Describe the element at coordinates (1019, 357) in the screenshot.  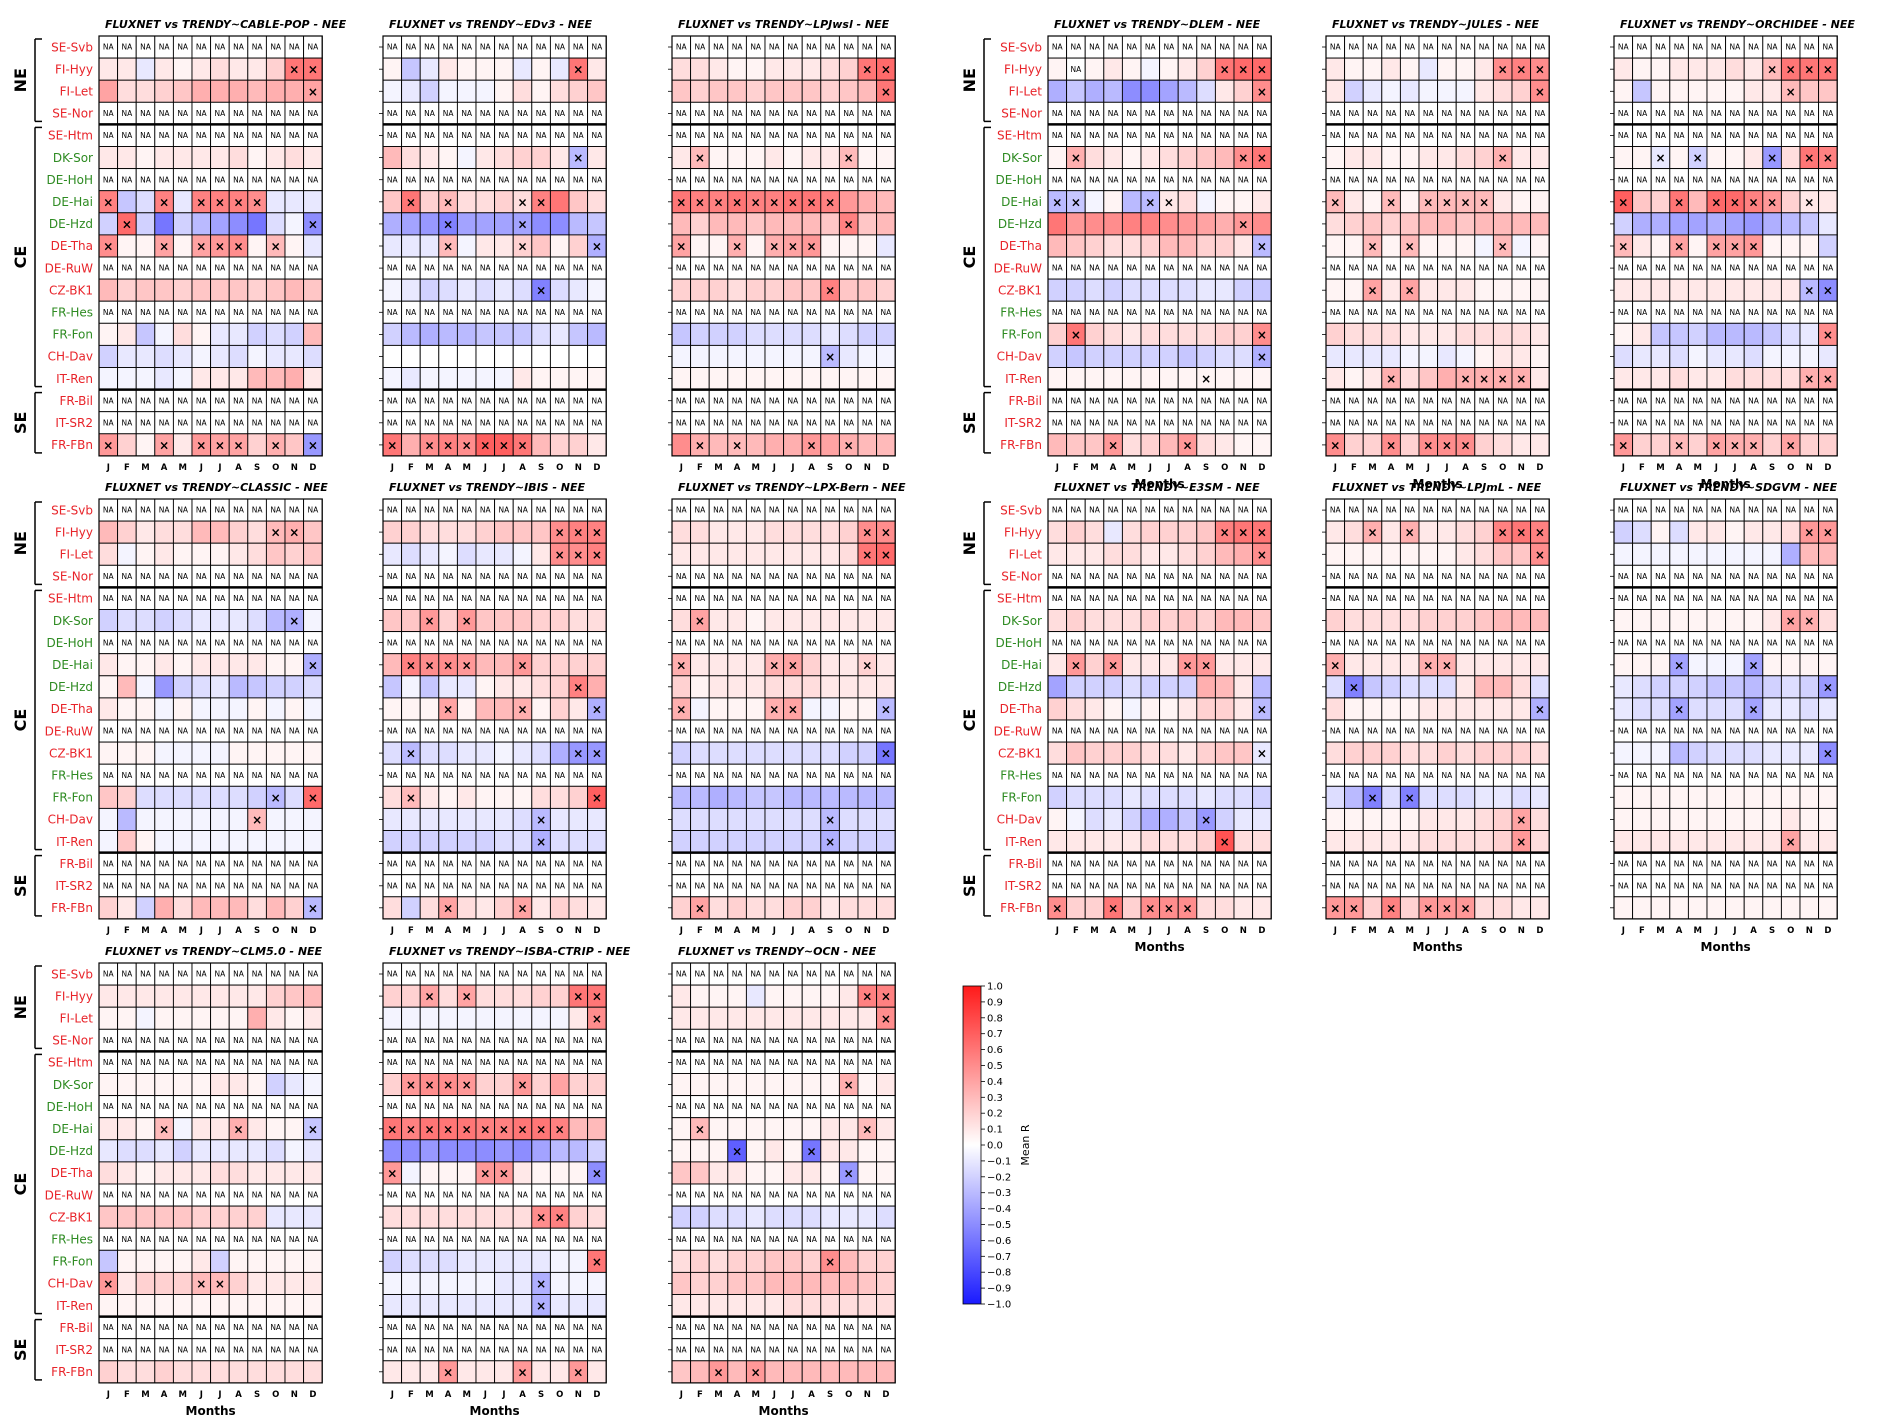
I see `site-label: CH-Dav` at that location.